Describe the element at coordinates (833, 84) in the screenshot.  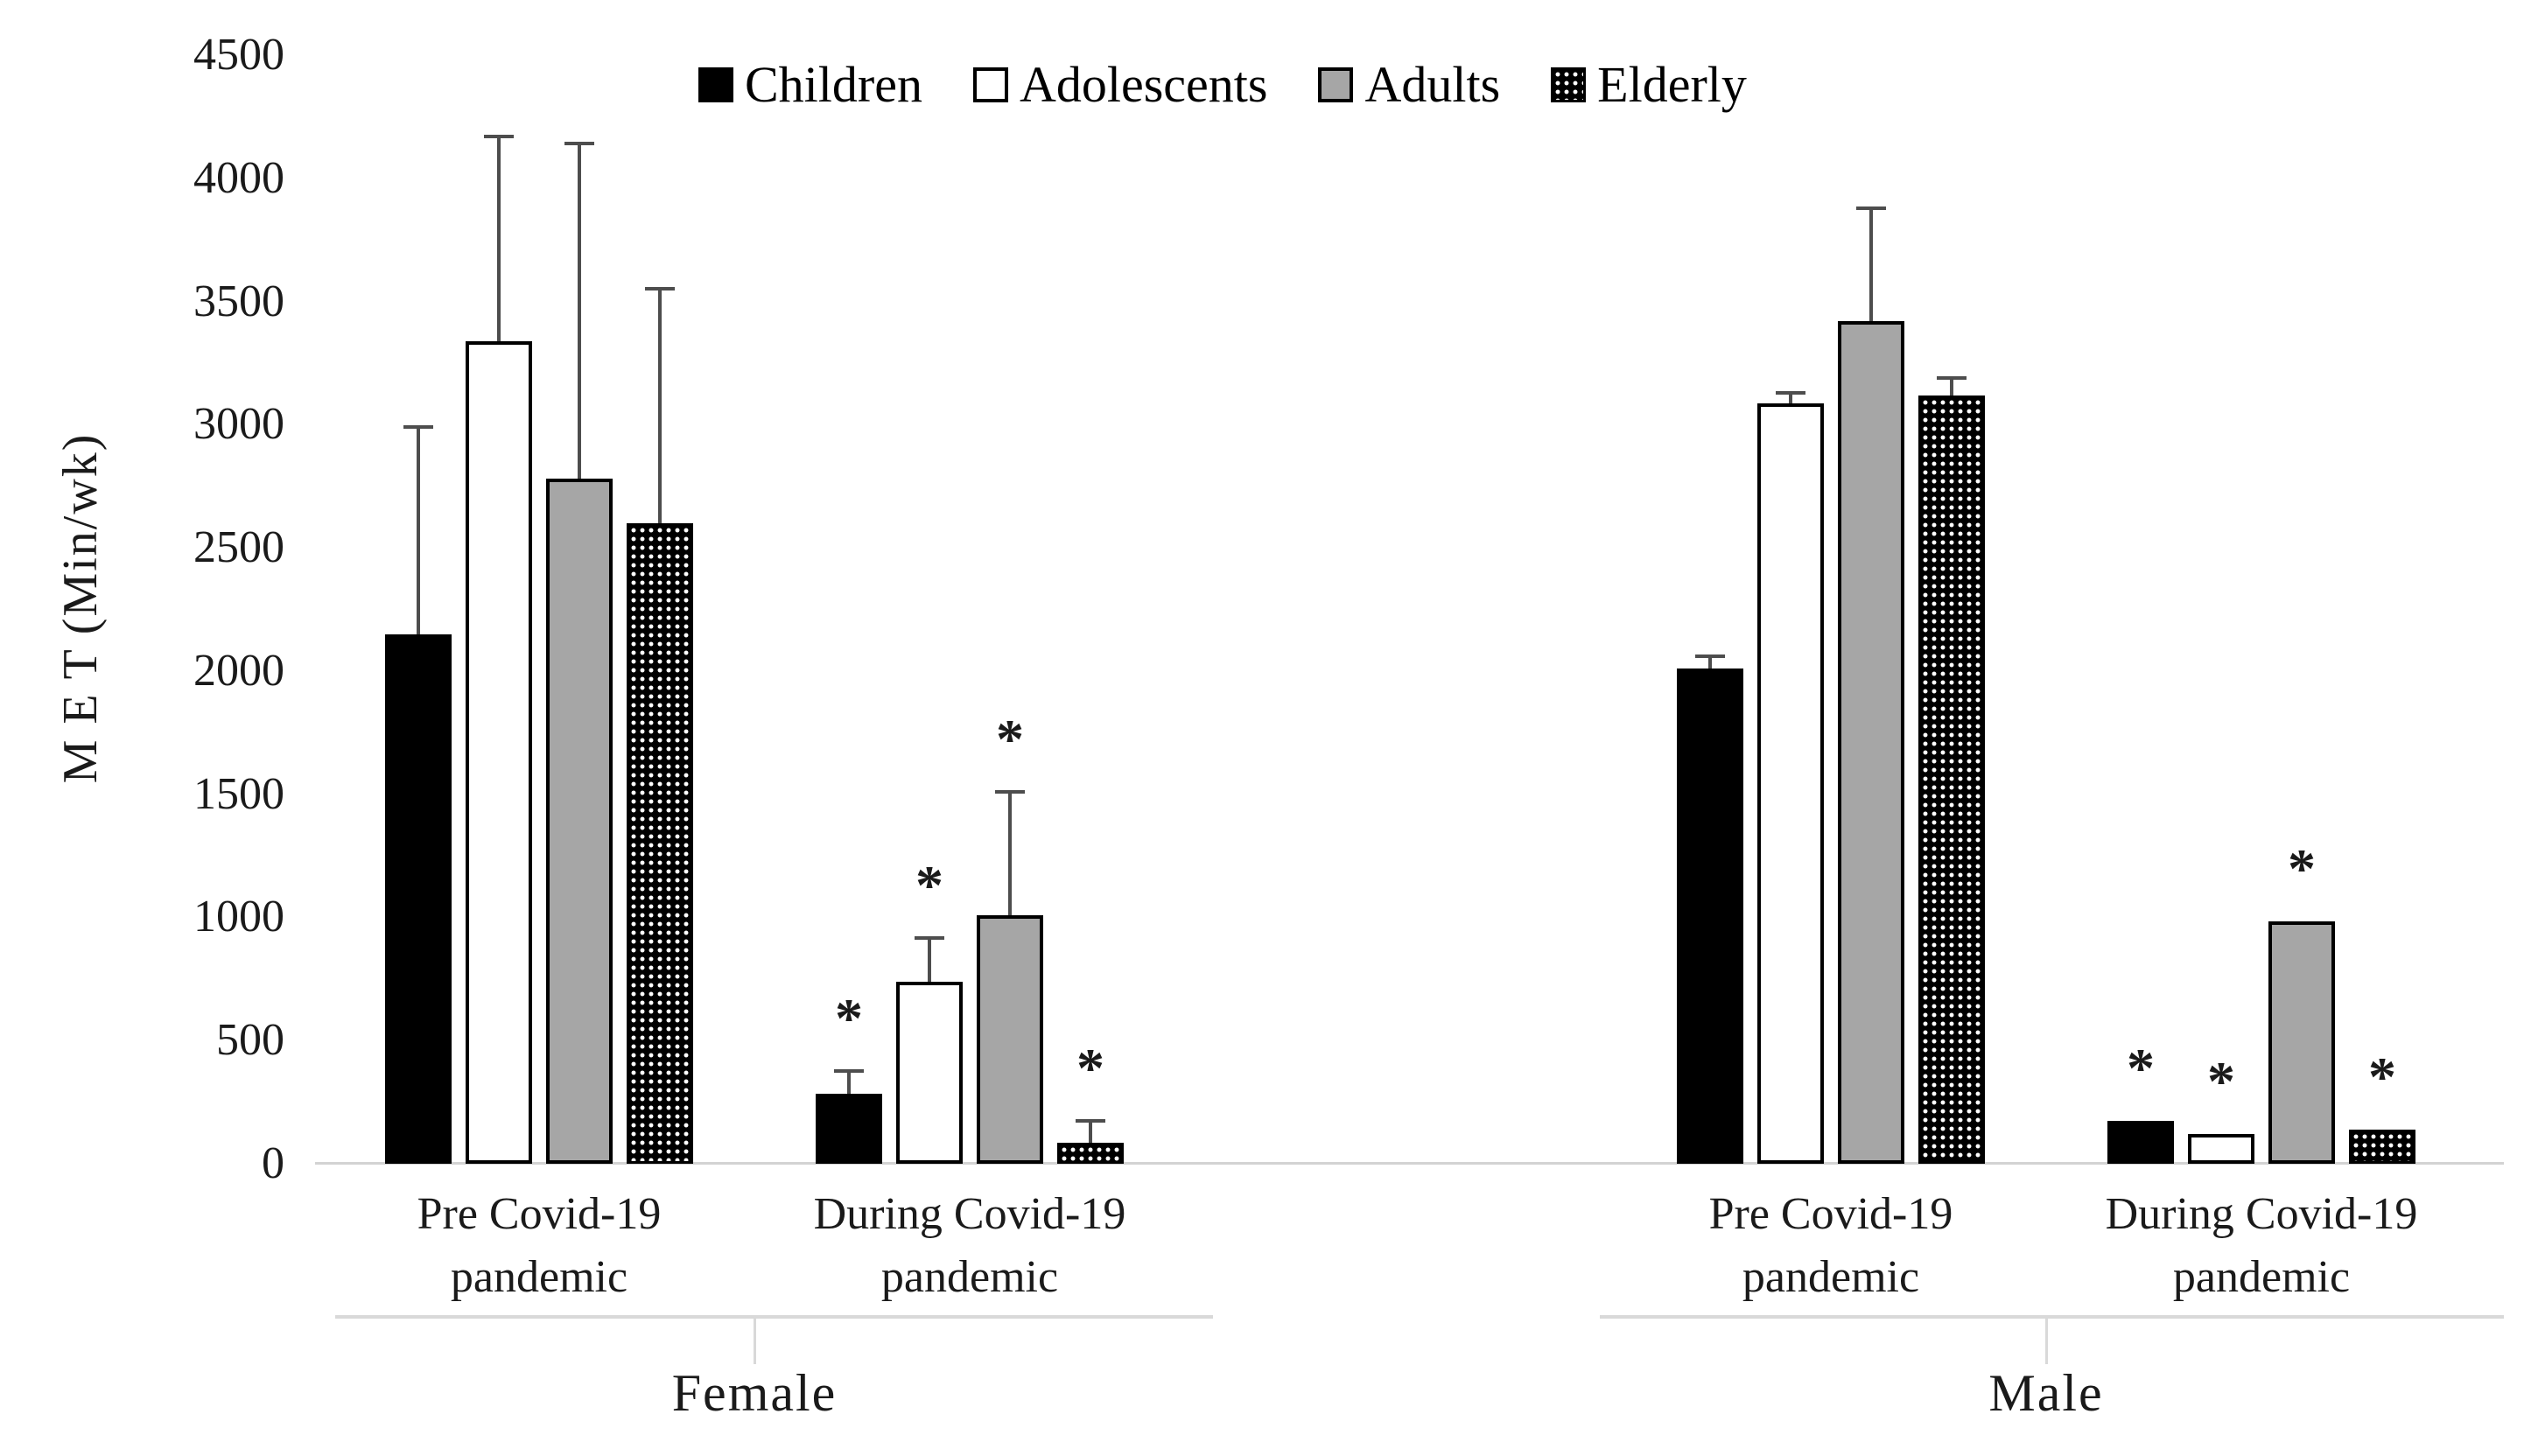
I see `legend-label: Children` at that location.